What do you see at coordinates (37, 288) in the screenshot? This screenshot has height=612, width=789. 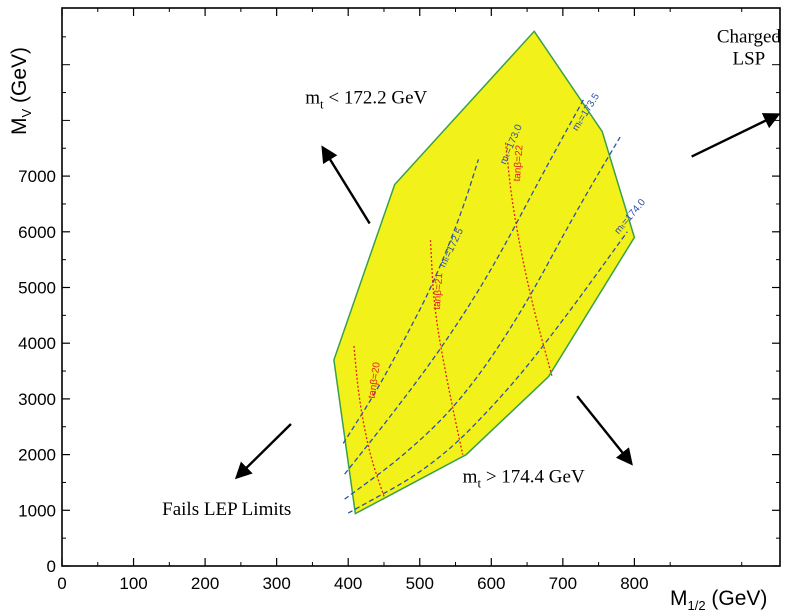 I see `y-tick-label-5000: 5000` at bounding box center [37, 288].